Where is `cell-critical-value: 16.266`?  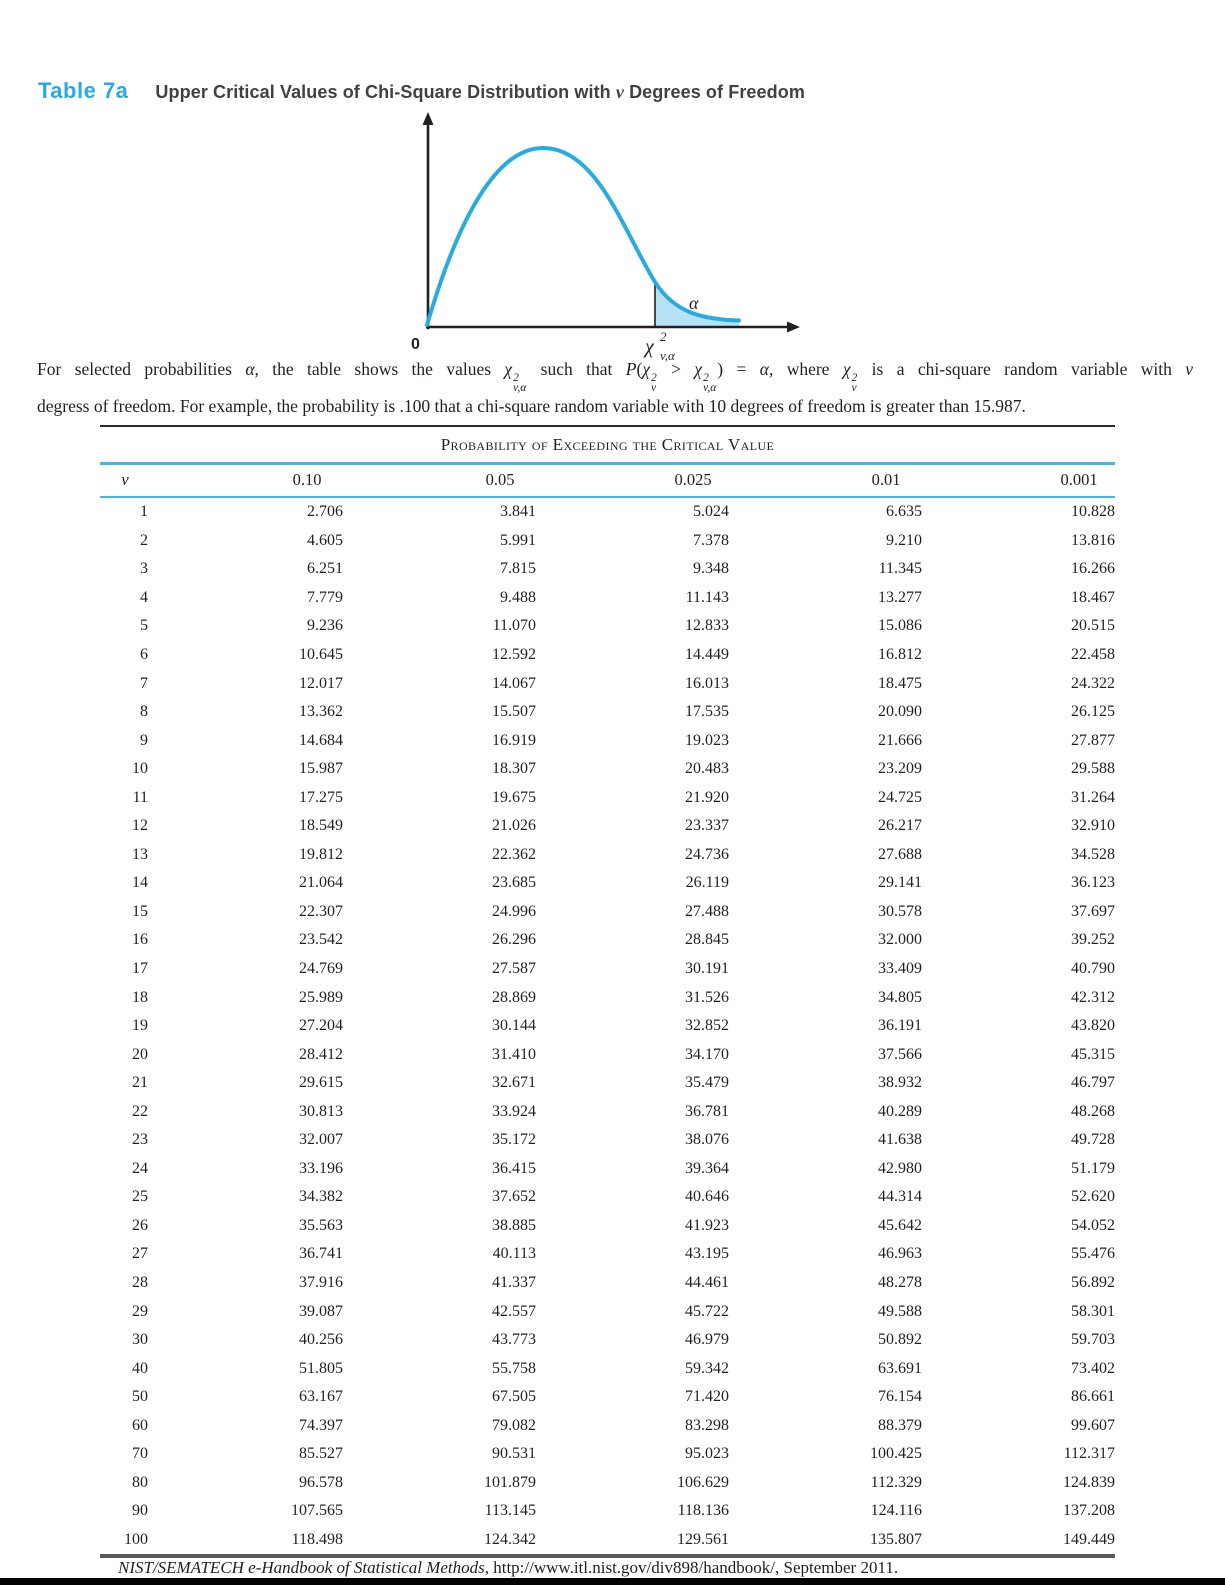
cell-critical-value: 16.266 is located at coordinates (1093, 569).